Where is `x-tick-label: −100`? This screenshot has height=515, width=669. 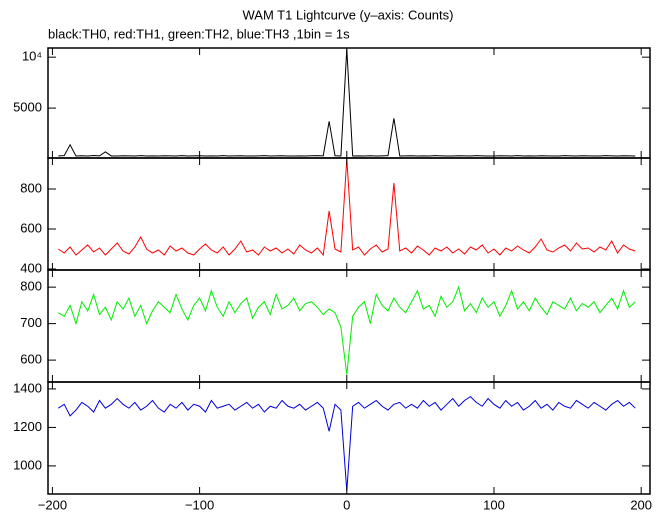
x-tick-label: −100 is located at coordinates (199, 504).